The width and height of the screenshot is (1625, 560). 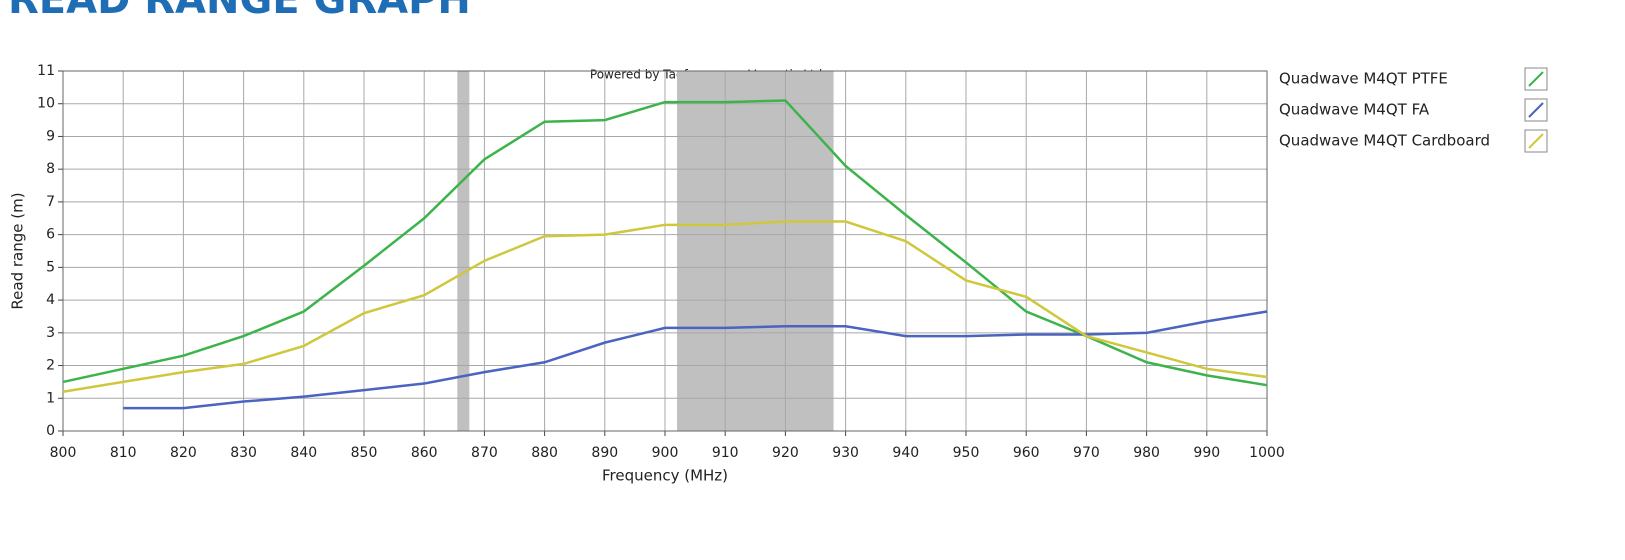 What do you see at coordinates (604, 453) in the screenshot?
I see `x-tick-label: 890` at bounding box center [604, 453].